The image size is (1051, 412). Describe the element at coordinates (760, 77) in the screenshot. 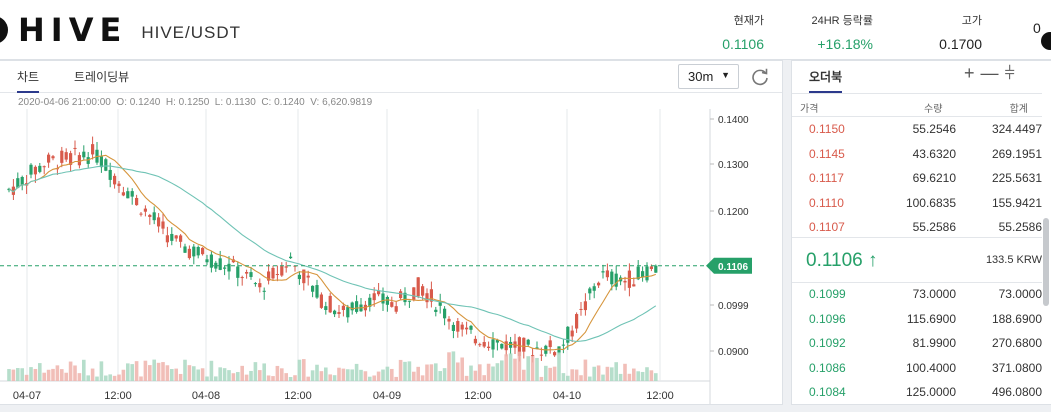

I see `refresh-icon` at that location.